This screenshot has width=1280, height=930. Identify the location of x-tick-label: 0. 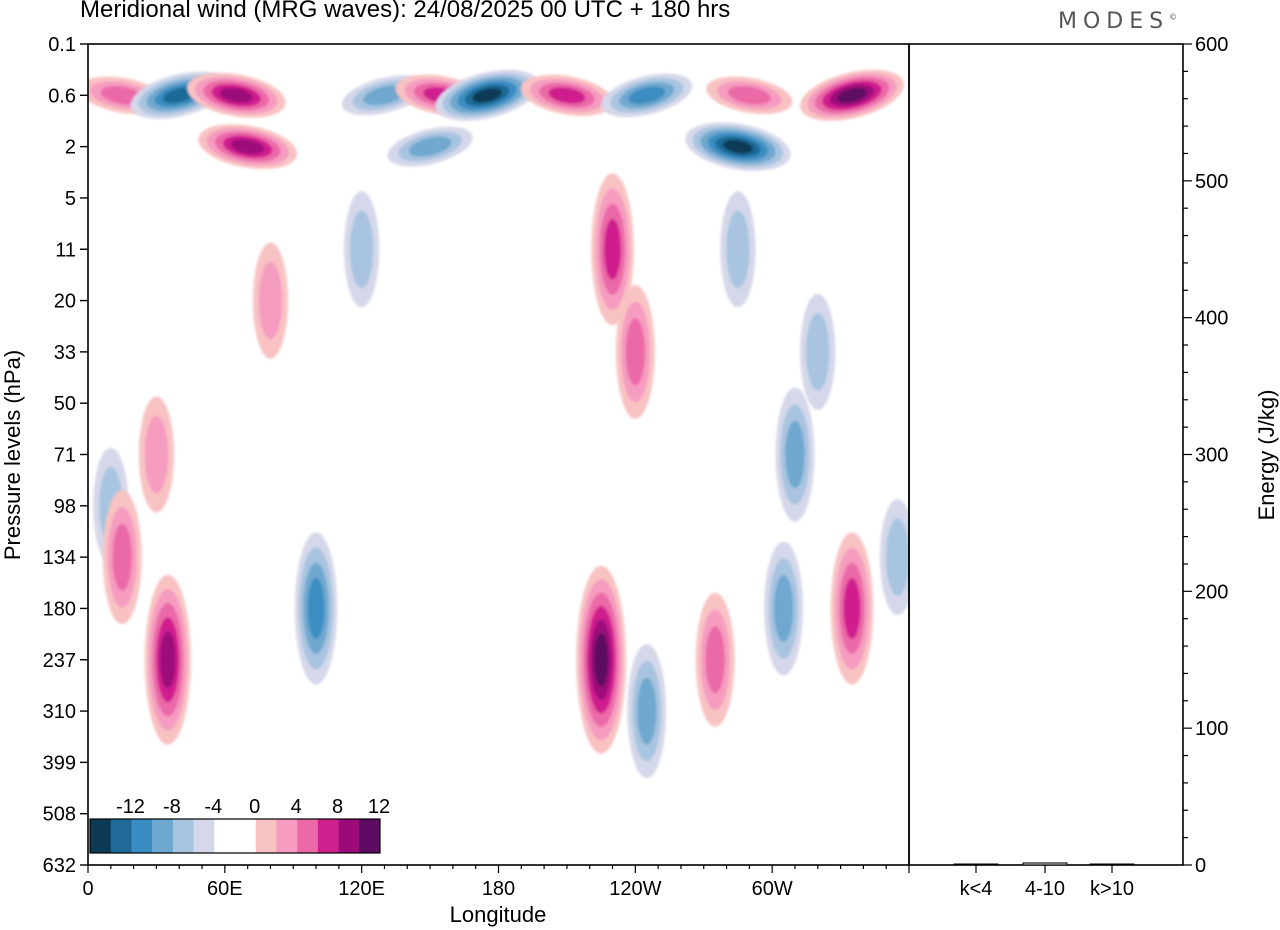
(87, 889).